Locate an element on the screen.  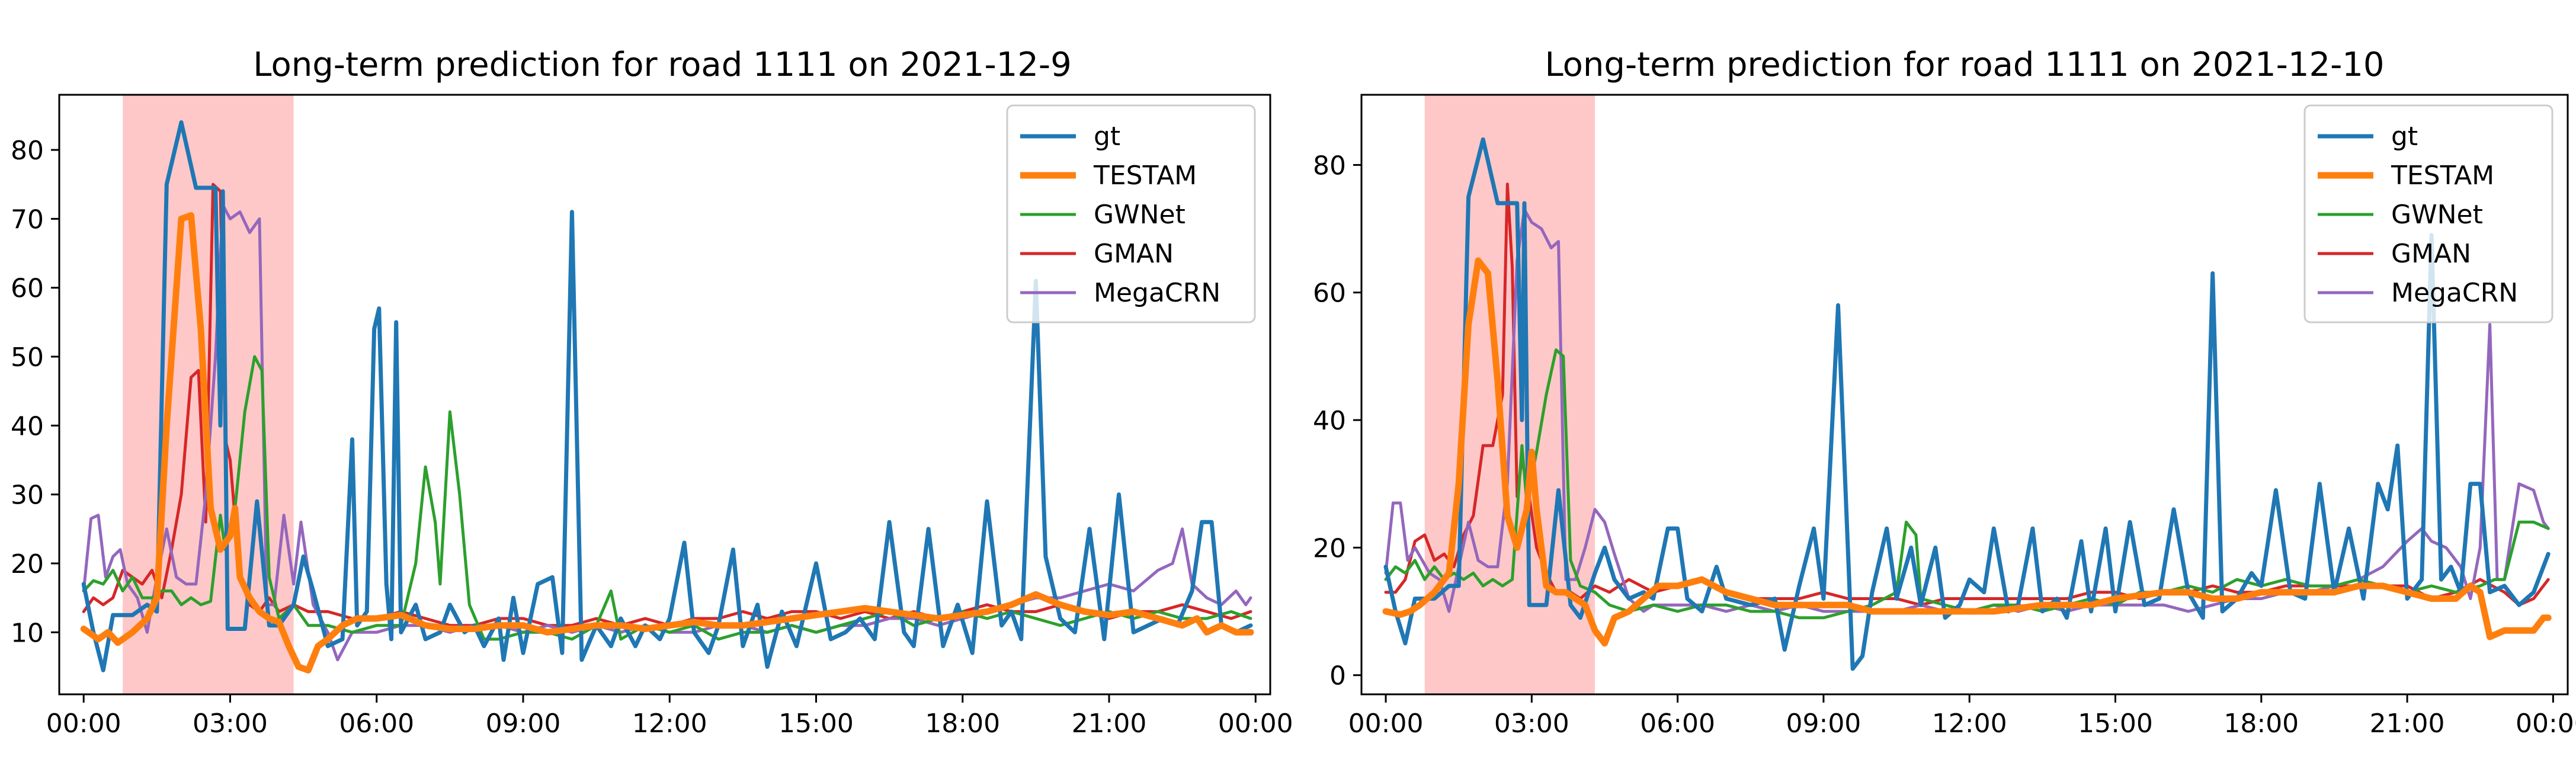
legend-2: gt TESTAM GWNet GMAN MegaCRN is located at coordinates (2428, 213).